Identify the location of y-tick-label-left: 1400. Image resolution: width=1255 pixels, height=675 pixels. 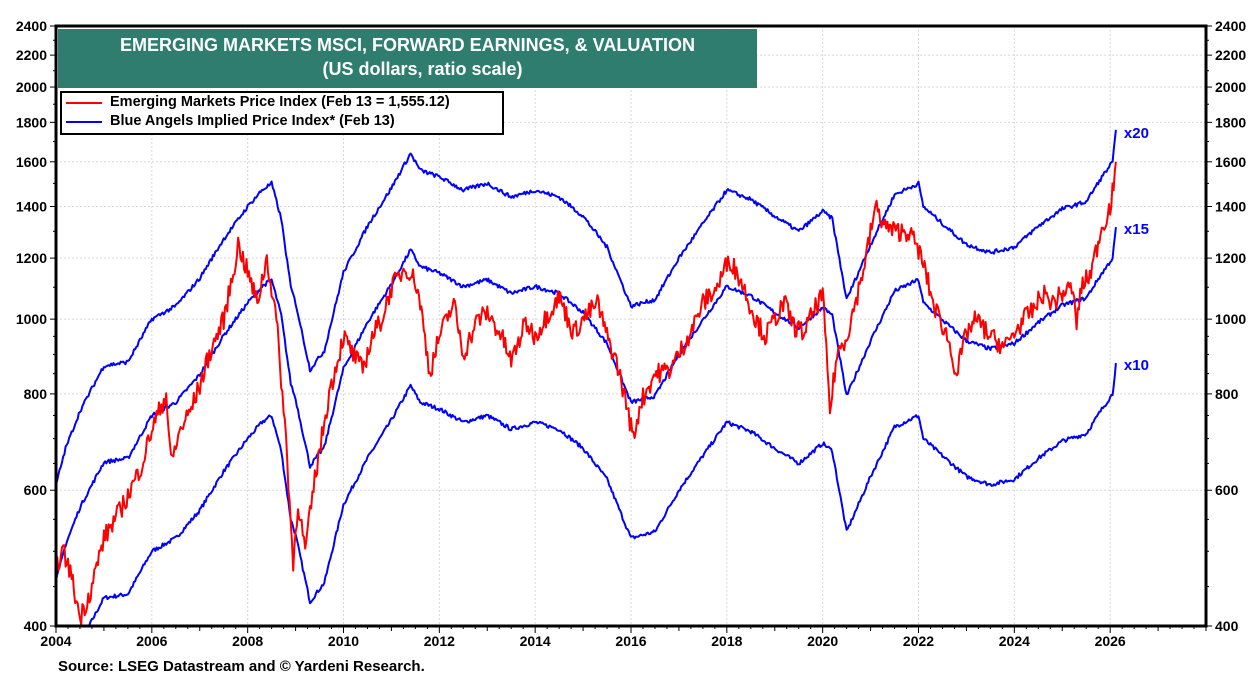
(31, 206).